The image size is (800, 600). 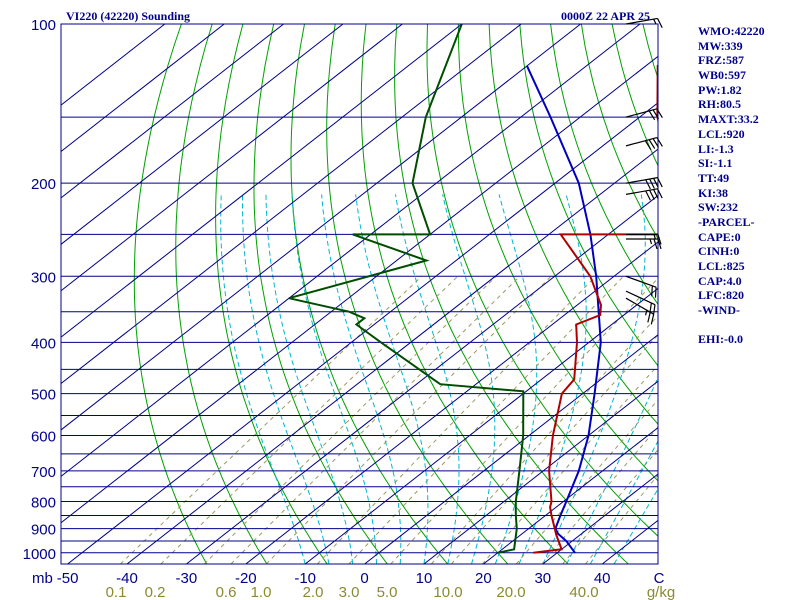 What do you see at coordinates (43, 503) in the screenshot?
I see `pressure-tick-label: 800` at bounding box center [43, 503].